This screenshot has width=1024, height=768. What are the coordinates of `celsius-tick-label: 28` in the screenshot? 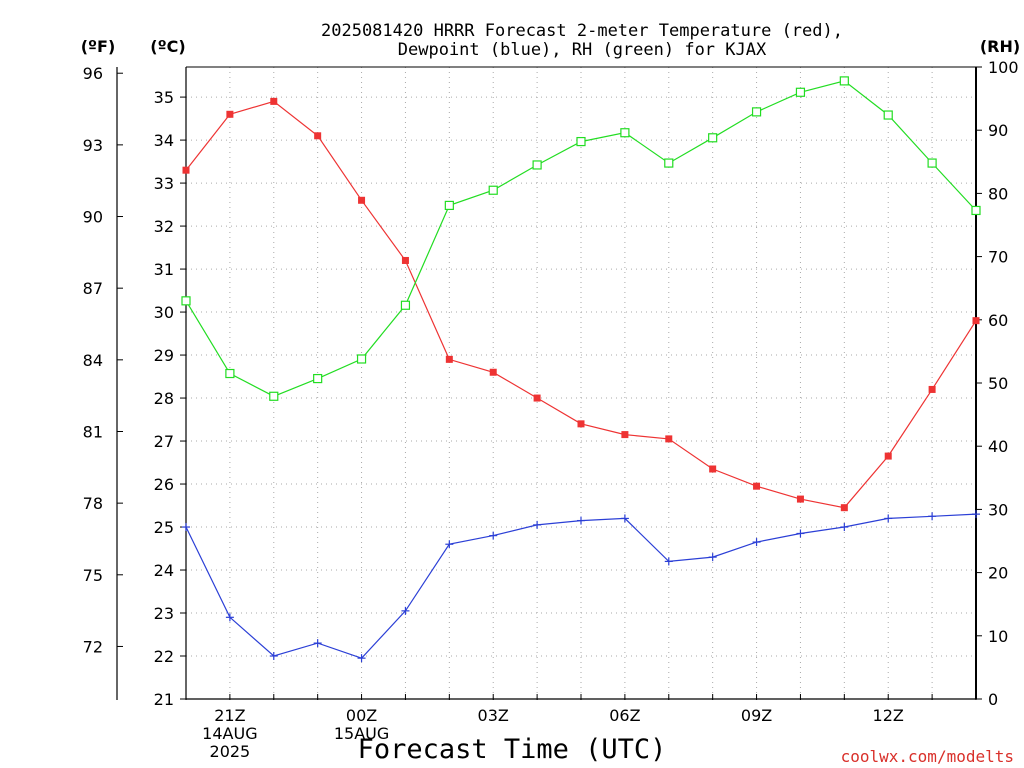 It's located at (164, 398).